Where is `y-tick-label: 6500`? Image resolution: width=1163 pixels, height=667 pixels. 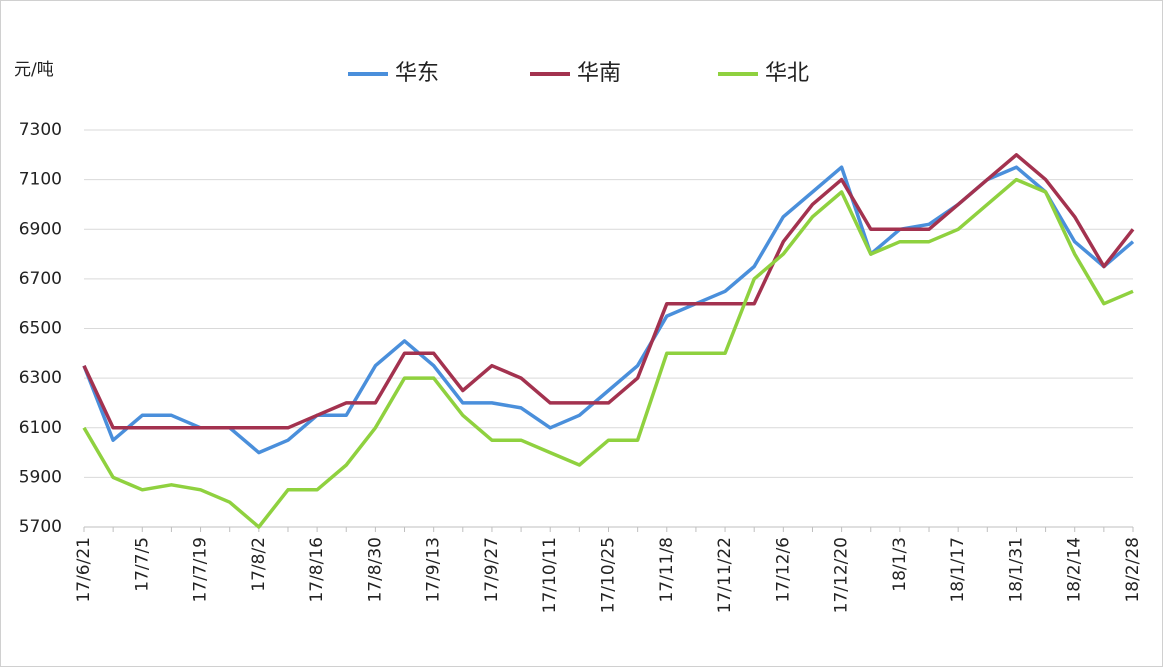
y-tick-label: 6500 is located at coordinates (40, 329).